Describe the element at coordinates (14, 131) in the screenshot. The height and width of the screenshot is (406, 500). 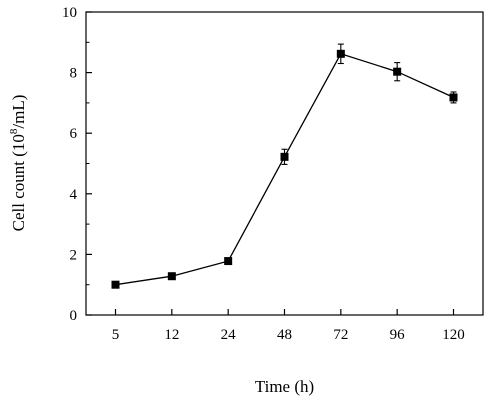
I see `y-axis-title-superscript: 8` at that location.